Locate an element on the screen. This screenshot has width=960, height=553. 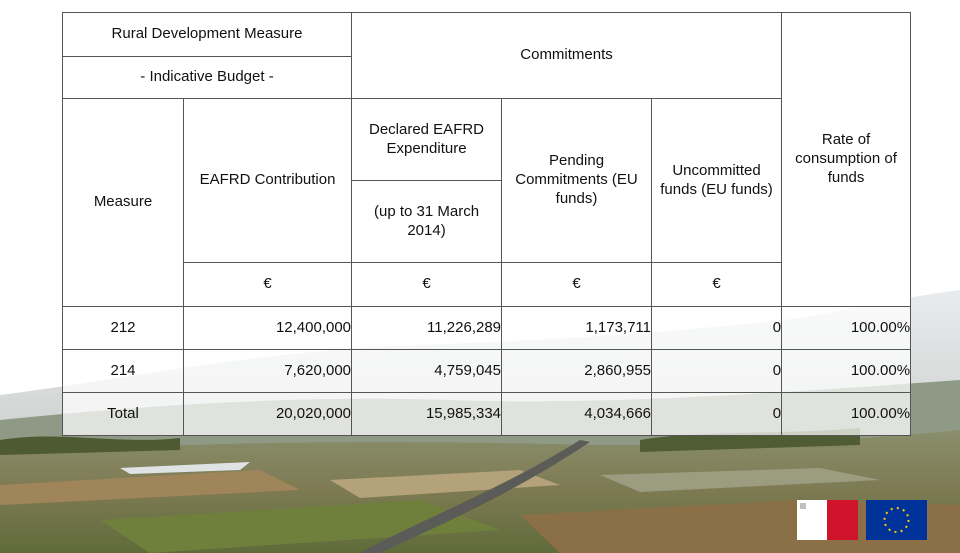
table-cell: 2,860,955 is located at coordinates (577, 371).